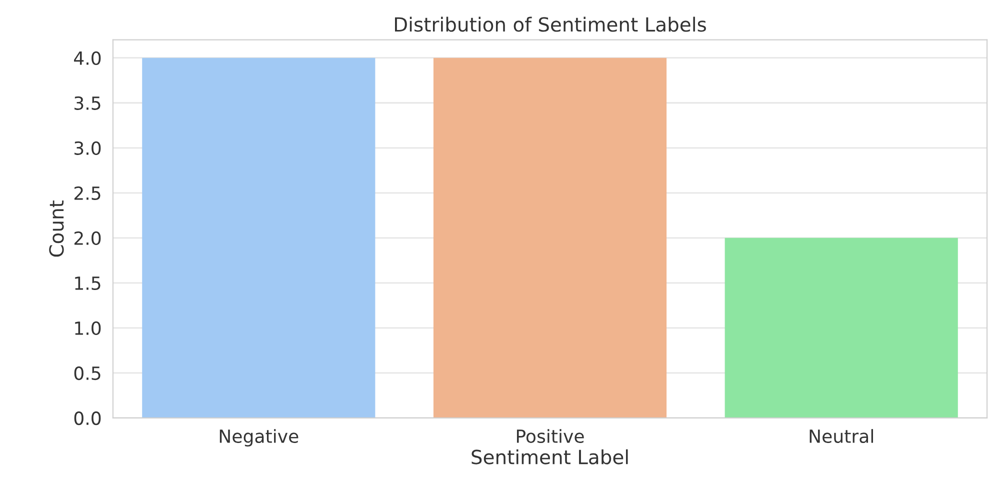 The image size is (991, 486). Describe the element at coordinates (87, 238) in the screenshot. I see `y-tick-label: 2.0` at that location.